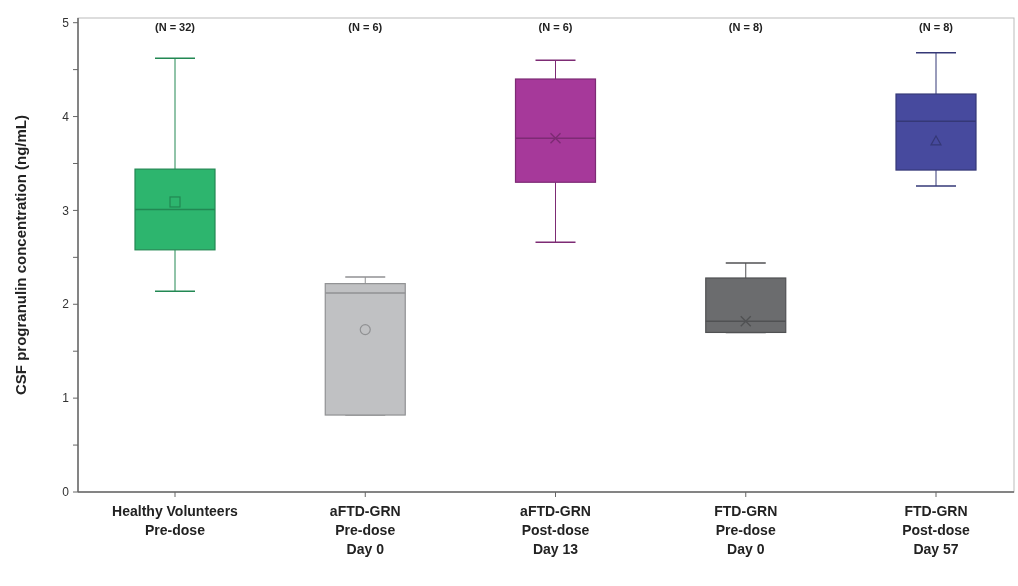  Describe the element at coordinates (20, 255) in the screenshot. I see `y-axis-title: CSF progranulin concentration (ng/mL)` at that location.